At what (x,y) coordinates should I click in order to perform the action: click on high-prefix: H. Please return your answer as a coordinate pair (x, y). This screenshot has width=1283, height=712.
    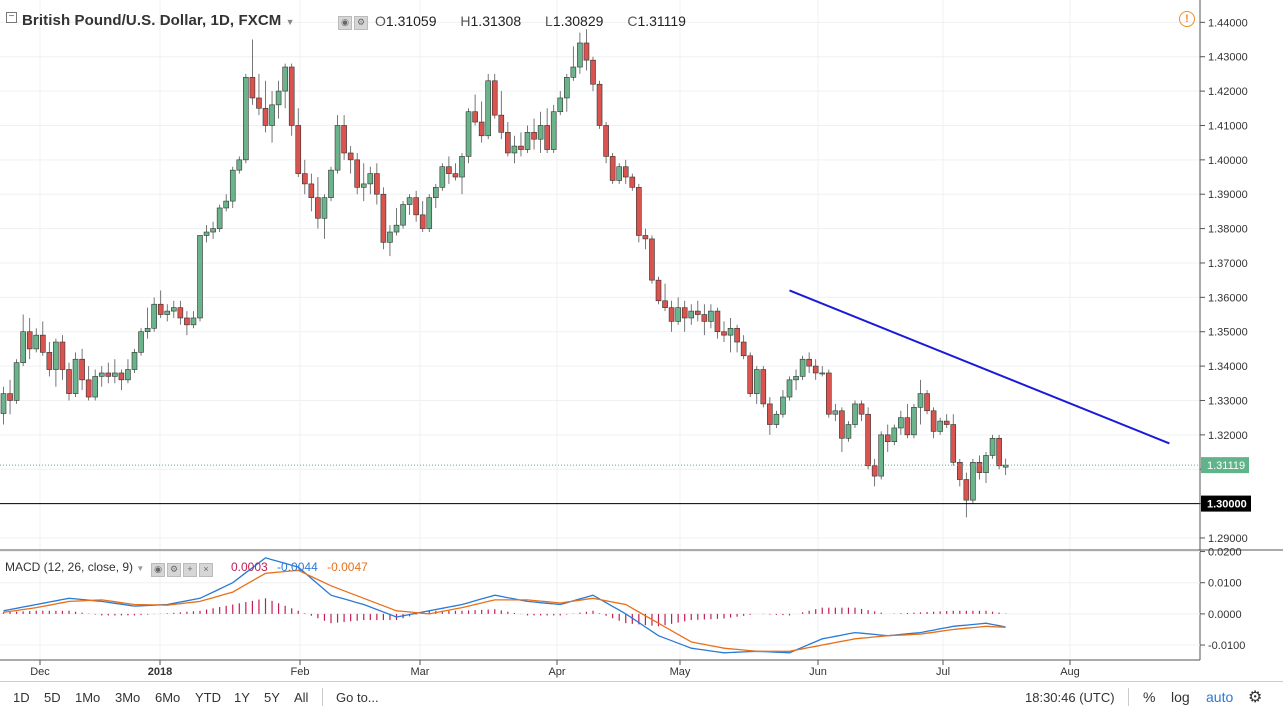
    Looking at the image, I should click on (465, 21).